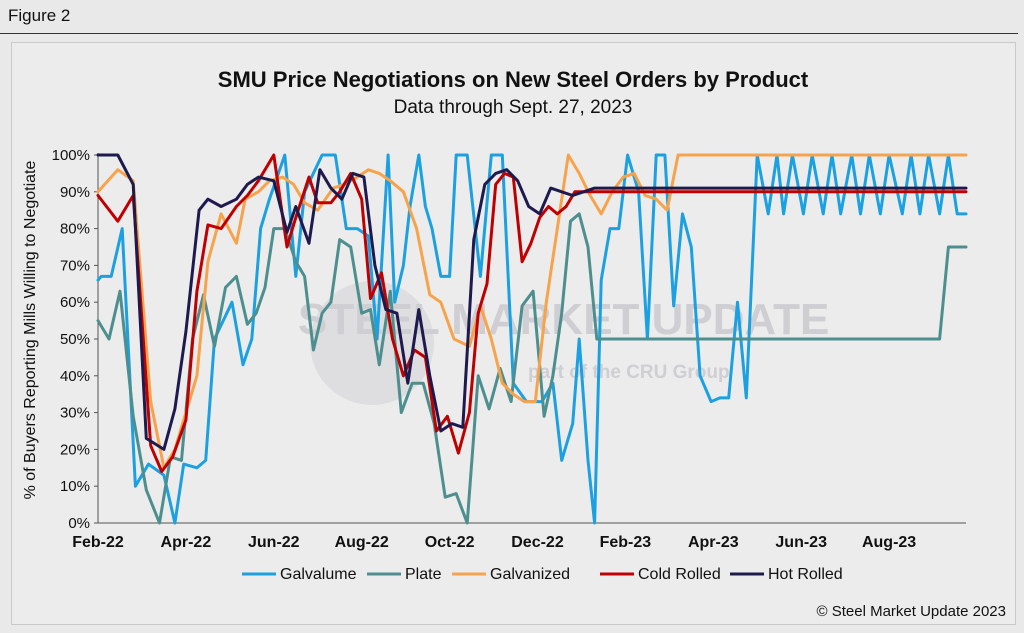 The width and height of the screenshot is (1024, 633). Describe the element at coordinates (75, 229) in the screenshot. I see `y-tick-label: 80%` at that location.